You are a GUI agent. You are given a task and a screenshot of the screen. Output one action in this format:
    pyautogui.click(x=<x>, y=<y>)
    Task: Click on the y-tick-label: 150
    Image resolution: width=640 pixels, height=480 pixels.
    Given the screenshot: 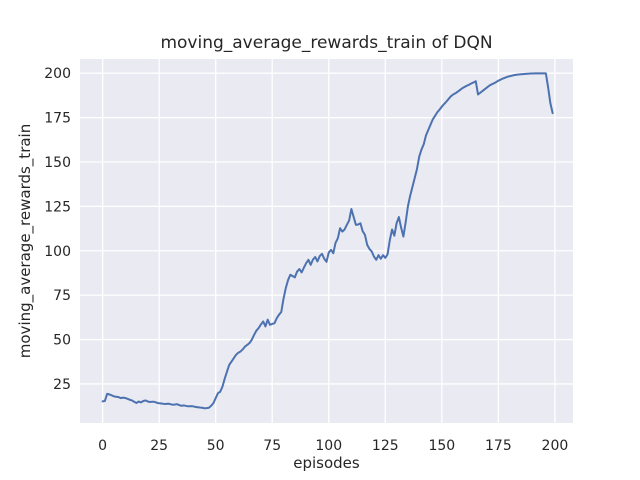 What is the action you would take?
    pyautogui.click(x=57, y=163)
    